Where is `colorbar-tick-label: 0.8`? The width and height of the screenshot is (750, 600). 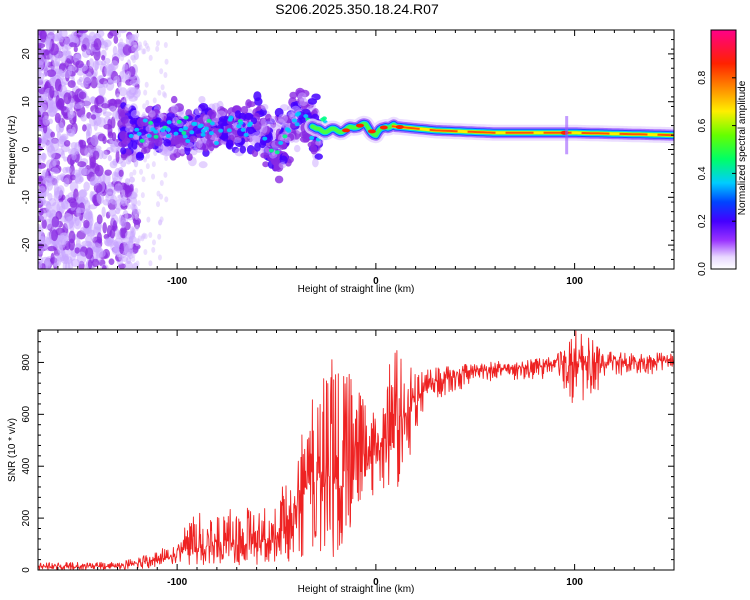
colorbar-tick-label: 0.8 is located at coordinates (702, 77).